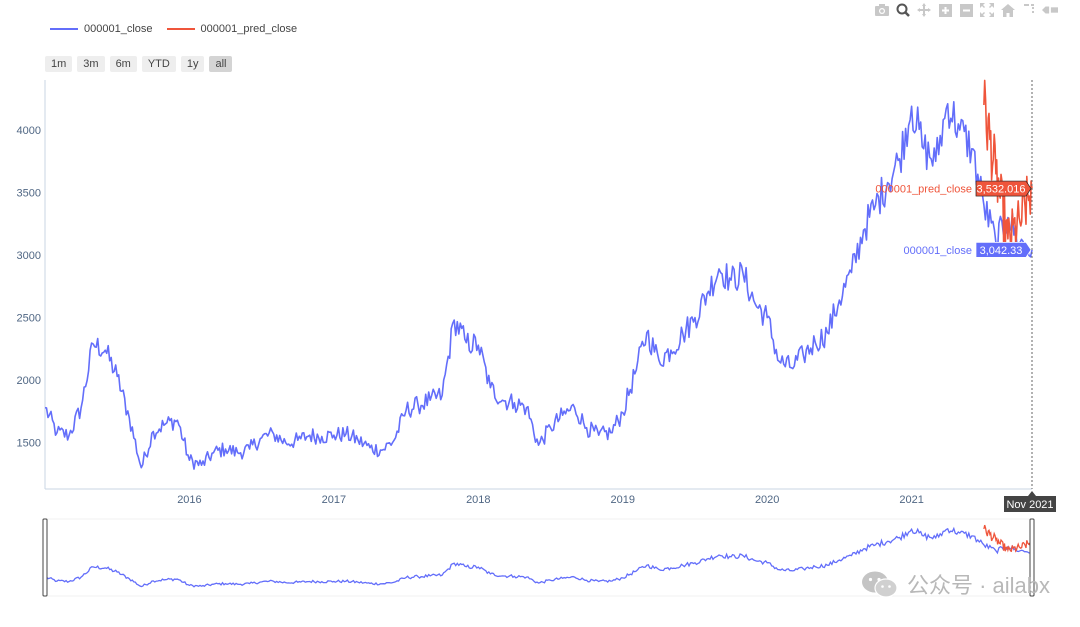  What do you see at coordinates (937, 251) in the screenshot?
I see `hover-close-series-name: 000001_close` at bounding box center [937, 251].